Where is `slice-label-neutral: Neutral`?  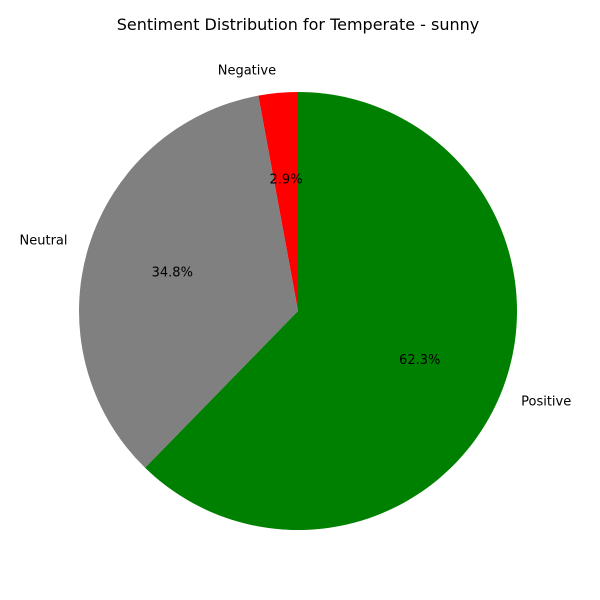
slice-label-neutral: Neutral is located at coordinates (44, 240).